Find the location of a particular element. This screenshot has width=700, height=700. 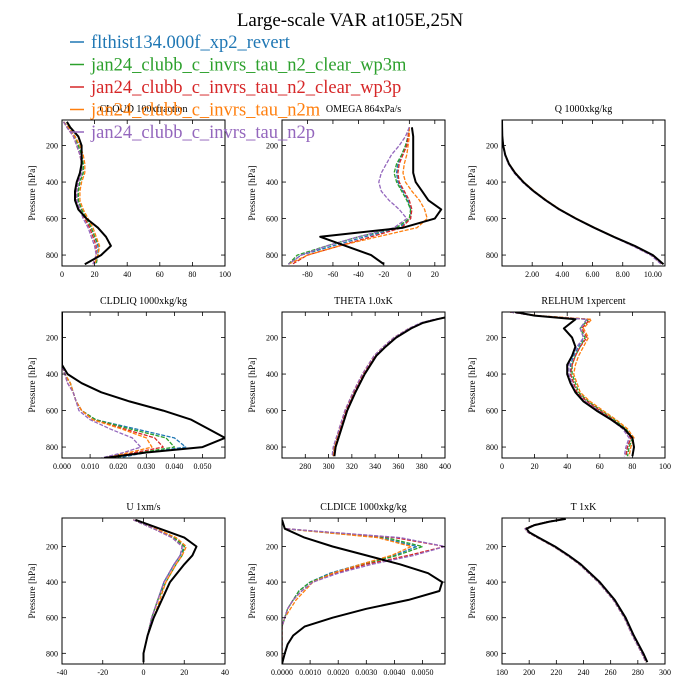

legend-item: jan24_clubb_c_invrs_tau_n2m is located at coordinates (195, 111).